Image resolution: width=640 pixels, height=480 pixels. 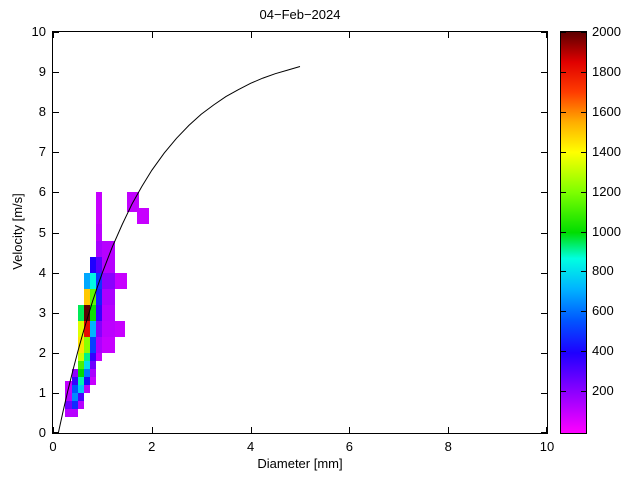 What do you see at coordinates (606, 191) in the screenshot?
I see `colorbar-tick-label: 1200` at bounding box center [606, 191].